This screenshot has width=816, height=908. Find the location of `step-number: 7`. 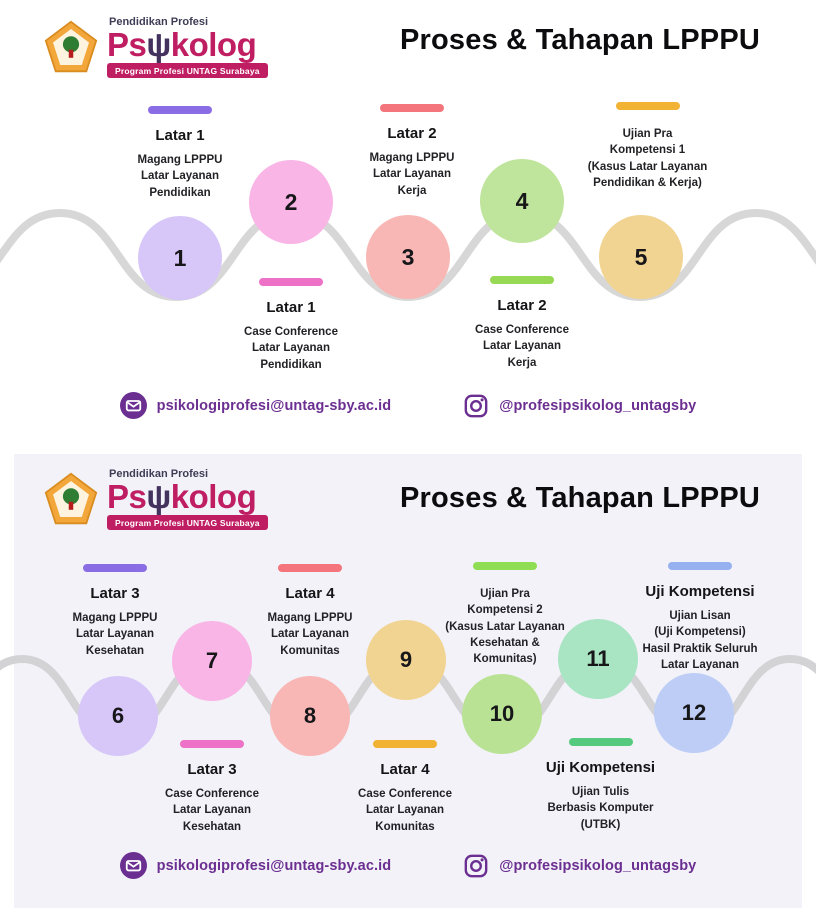

step-number: 7 is located at coordinates (212, 660).